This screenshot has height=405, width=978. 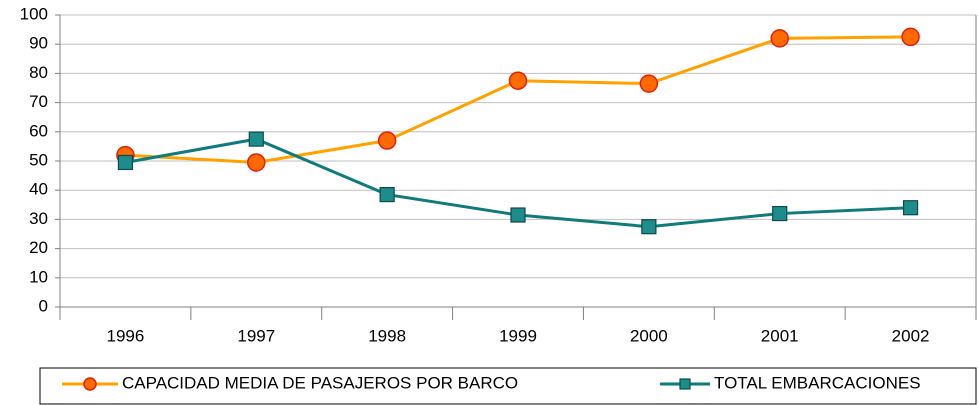 I want to click on x-tick-label: 1996, so click(x=126, y=335).